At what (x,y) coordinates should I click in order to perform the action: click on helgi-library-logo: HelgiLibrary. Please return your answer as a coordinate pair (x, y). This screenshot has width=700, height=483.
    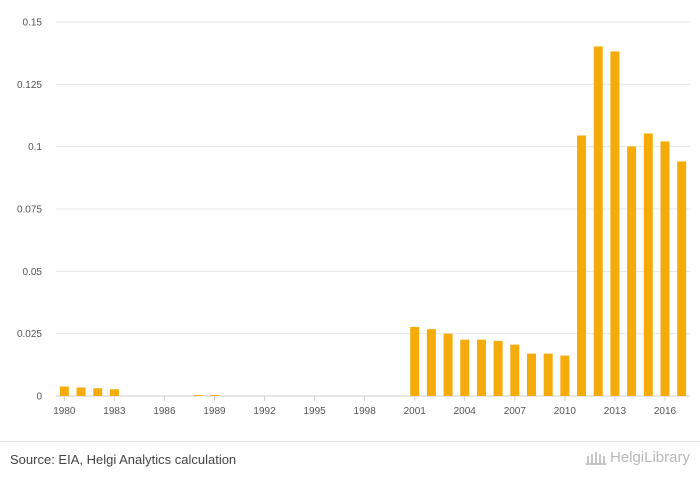
    Looking at the image, I should click on (637, 457).